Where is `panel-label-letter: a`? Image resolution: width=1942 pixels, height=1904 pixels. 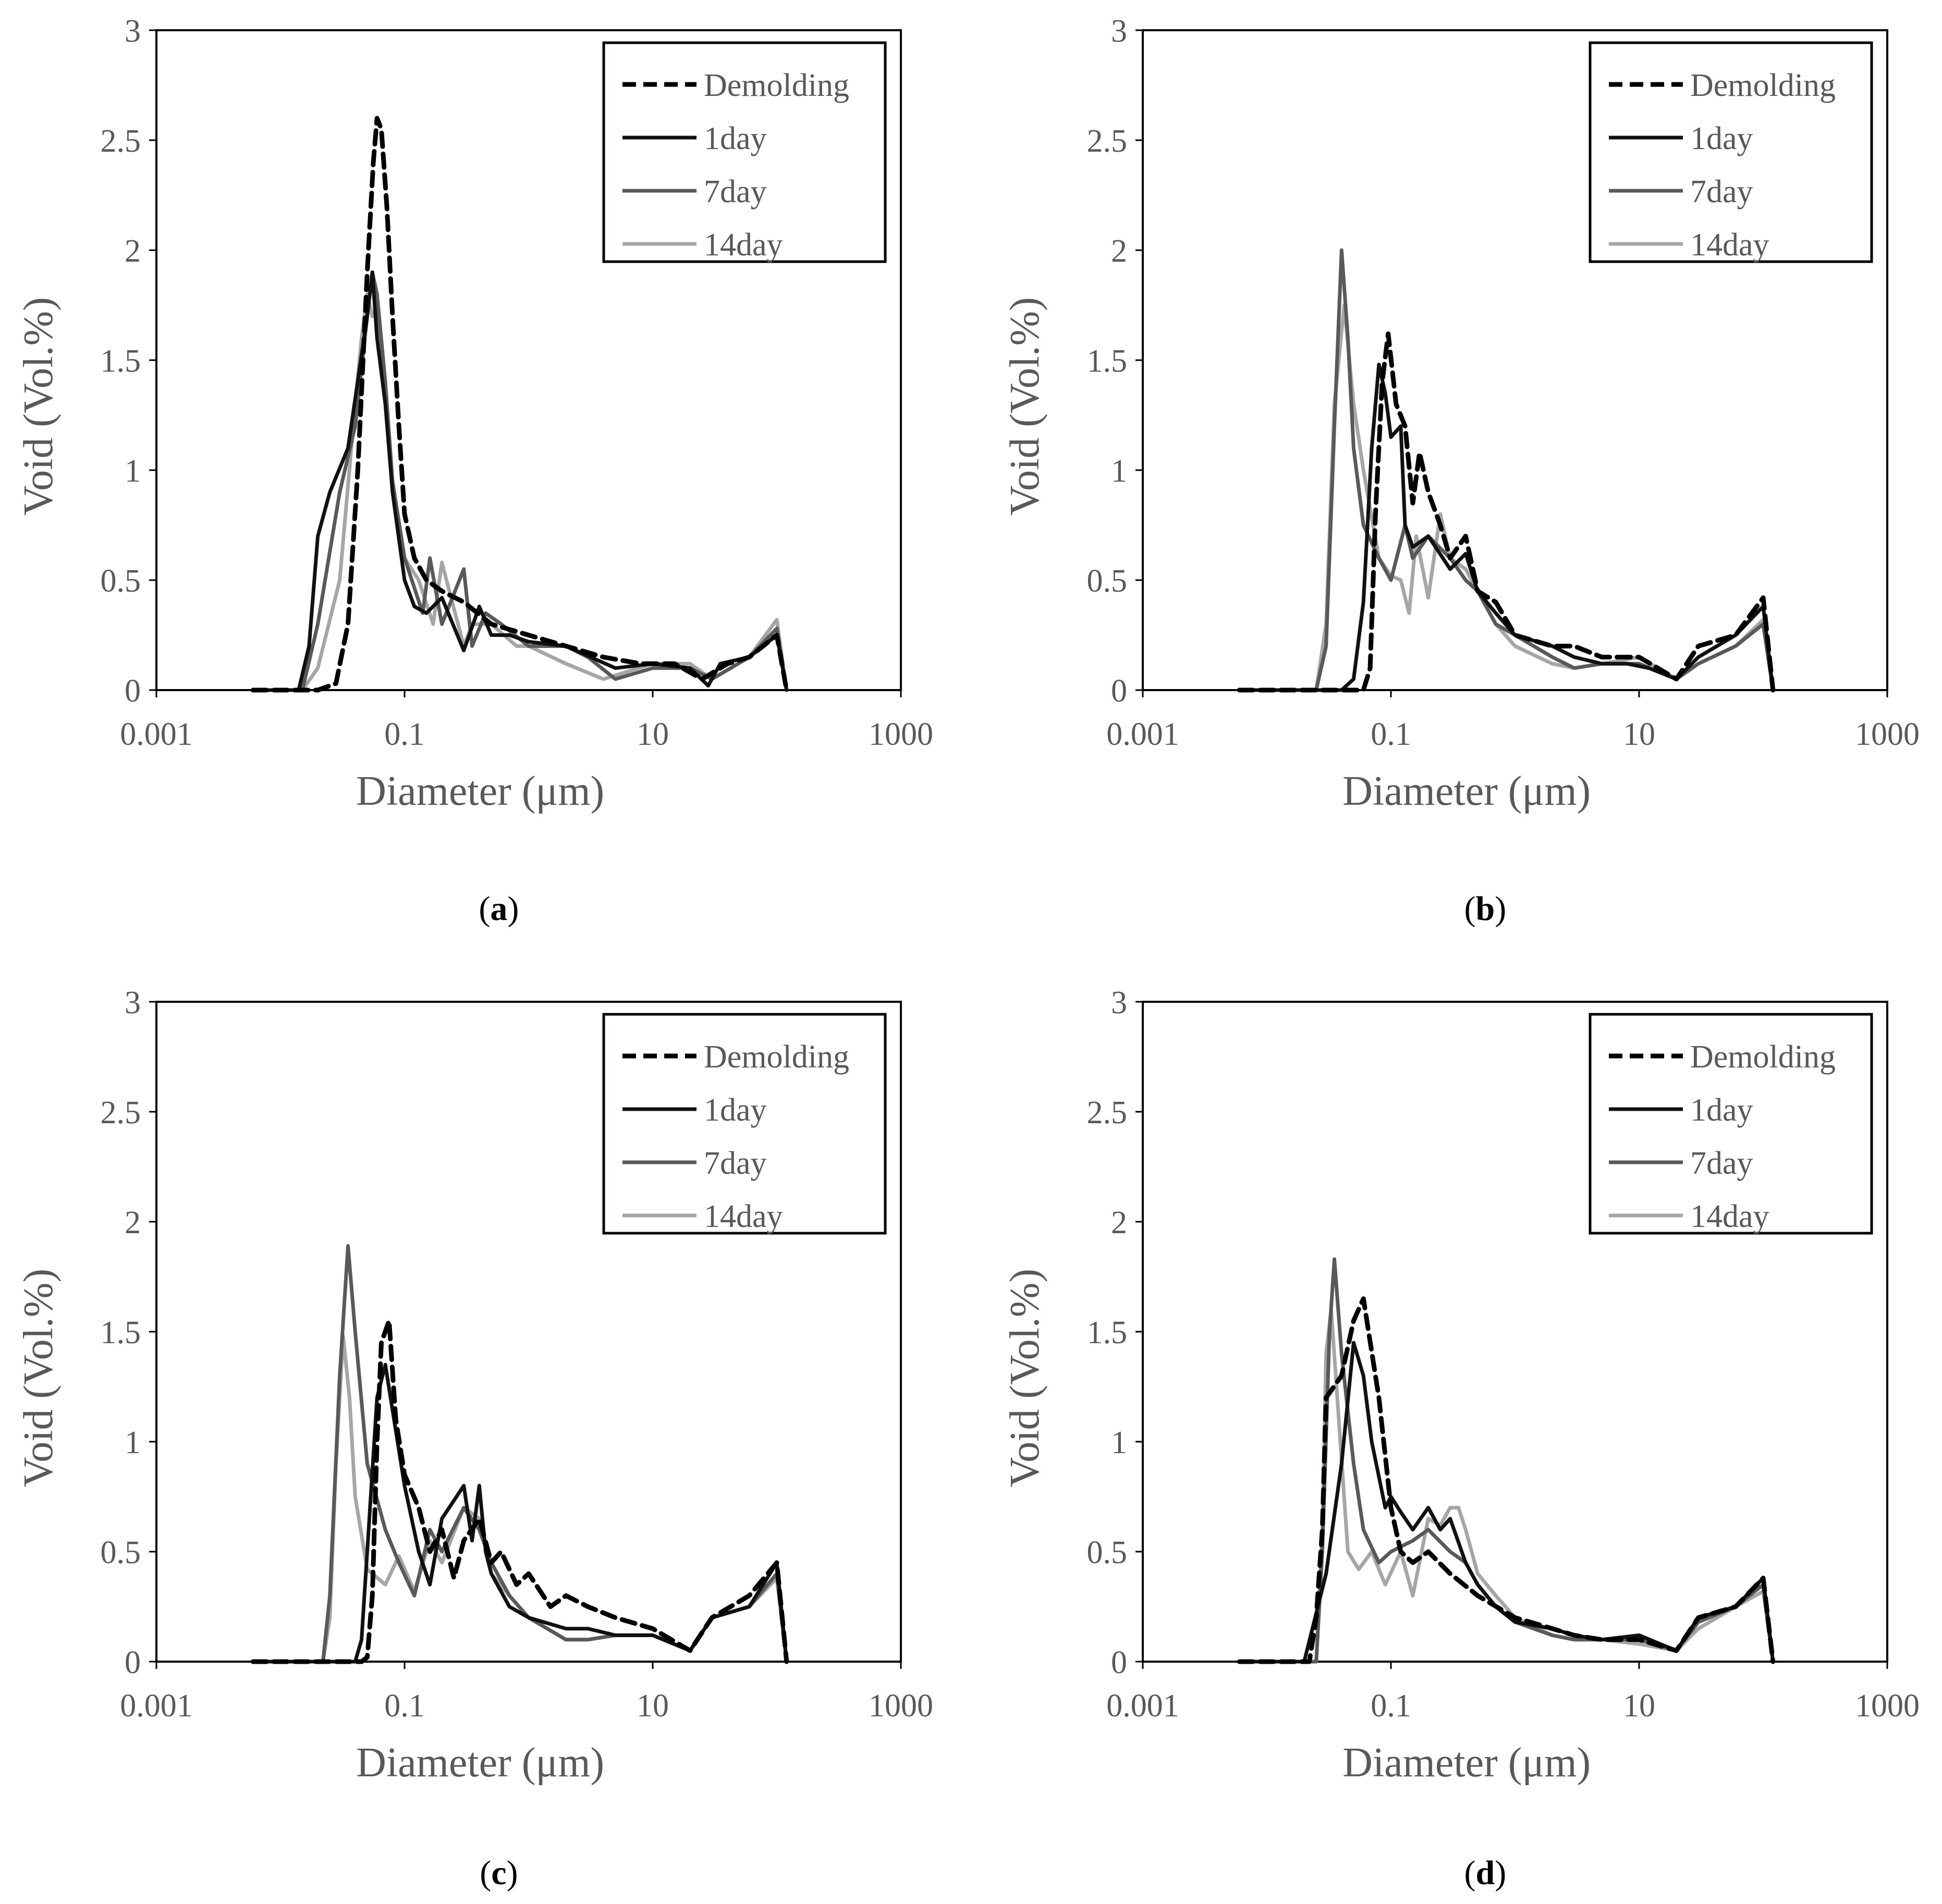 panel-label-letter: a is located at coordinates (498, 909).